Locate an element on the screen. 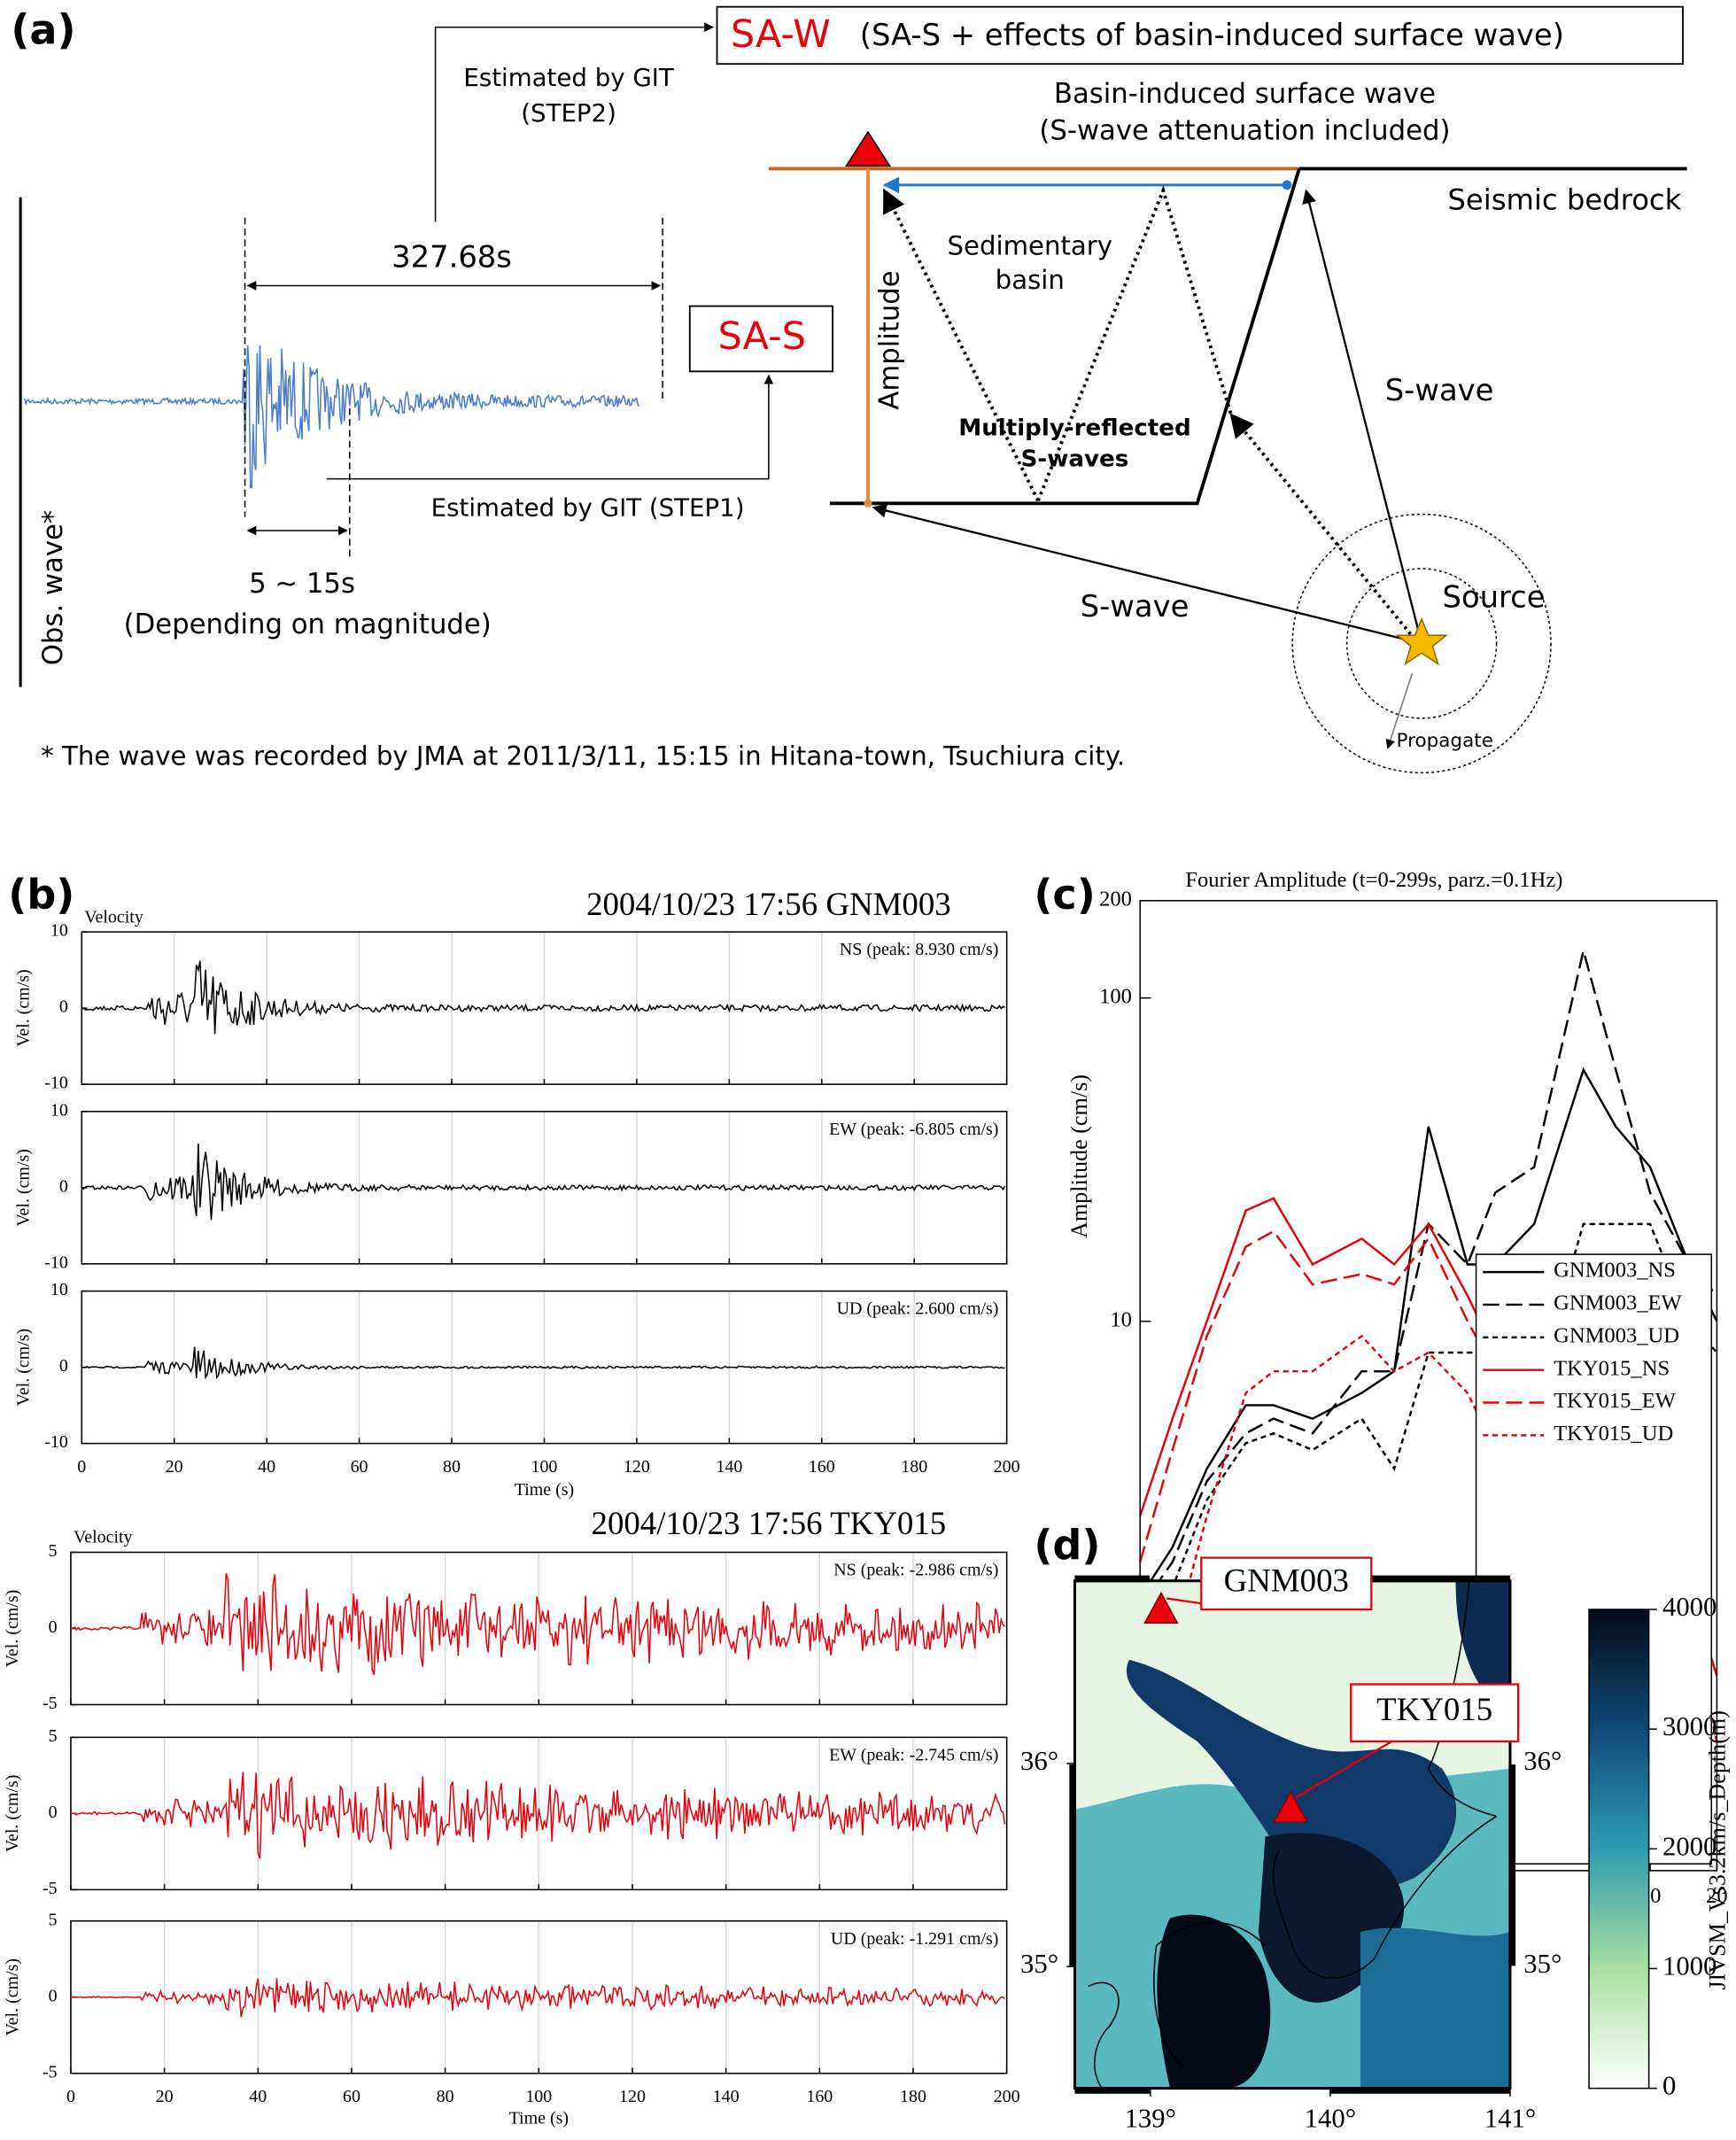  station is located at coordinates (868, 148).